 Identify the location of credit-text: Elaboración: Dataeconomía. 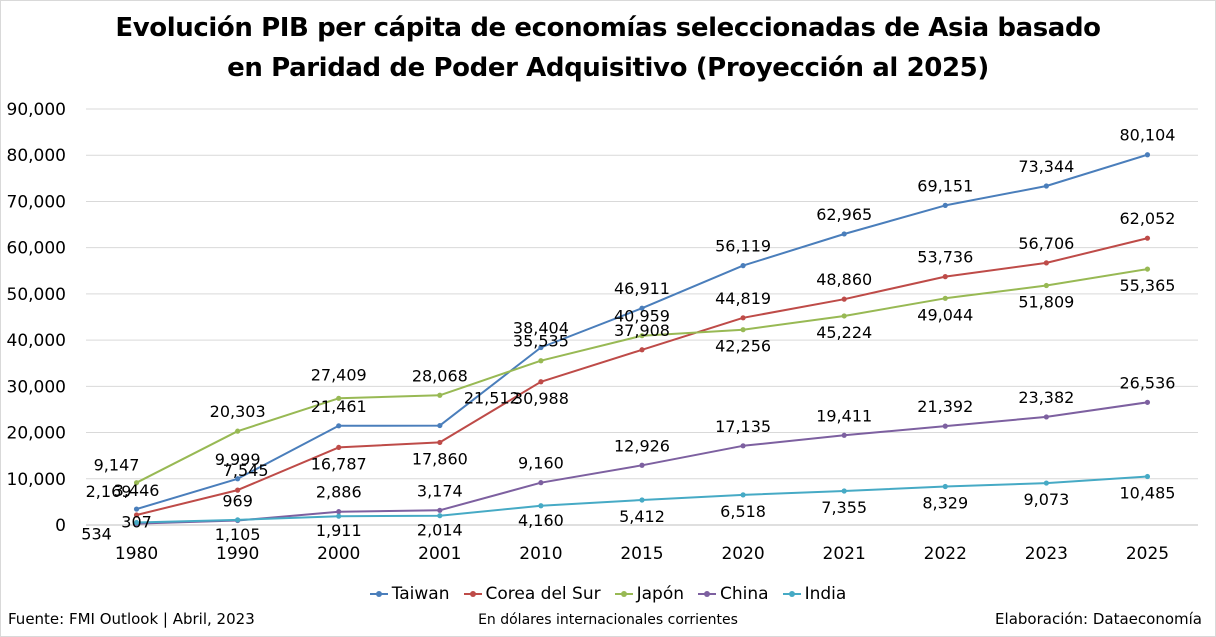
(1098, 619).